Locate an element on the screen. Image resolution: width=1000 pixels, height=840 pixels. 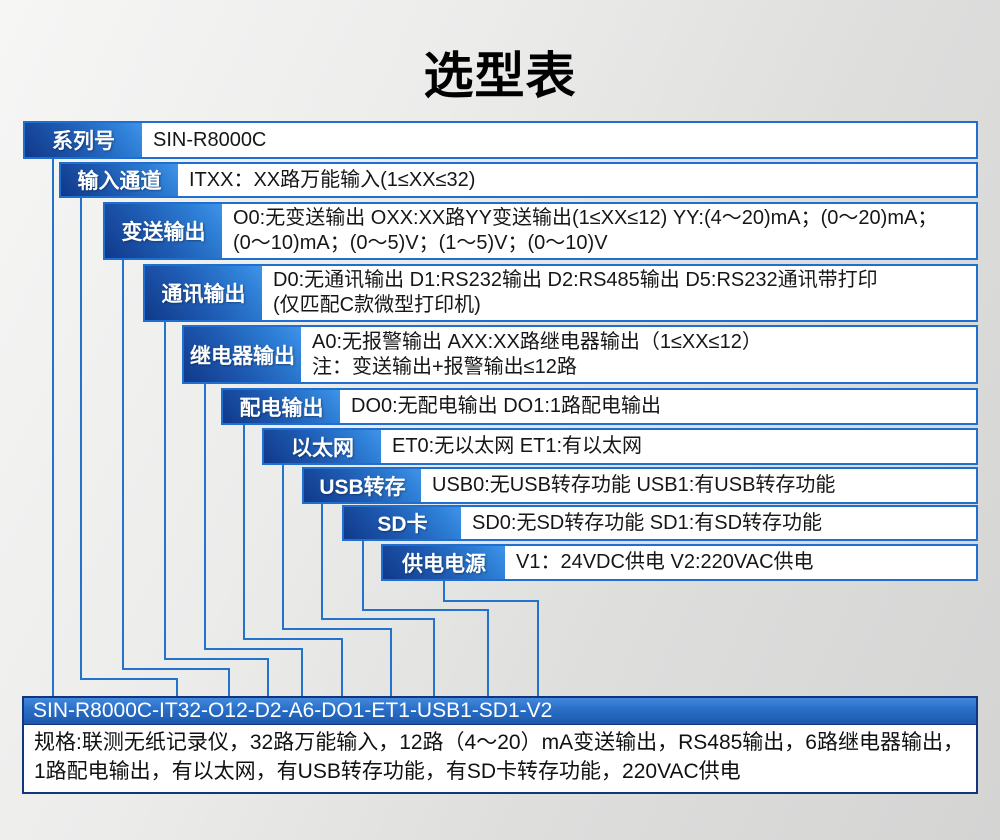
row-input-channels: 输入通道 ITXX：XX路万能输入(1≤XX≤32) is located at coordinates (518, 180).